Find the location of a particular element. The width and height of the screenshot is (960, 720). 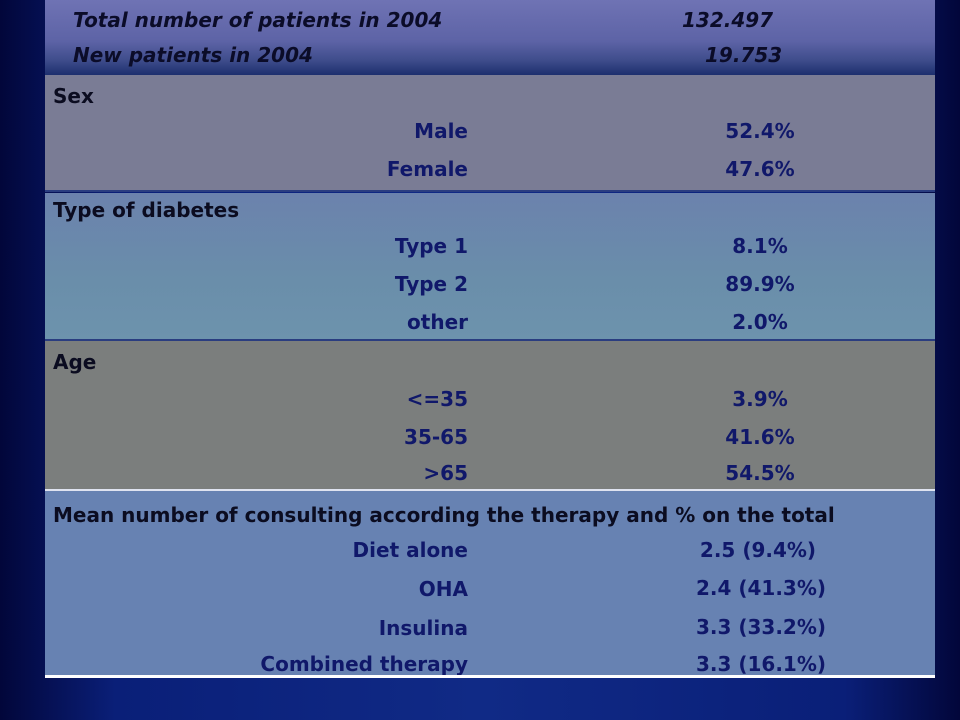

therapy-row-value: 2.4 (41.3%) is located at coordinates (761, 588).